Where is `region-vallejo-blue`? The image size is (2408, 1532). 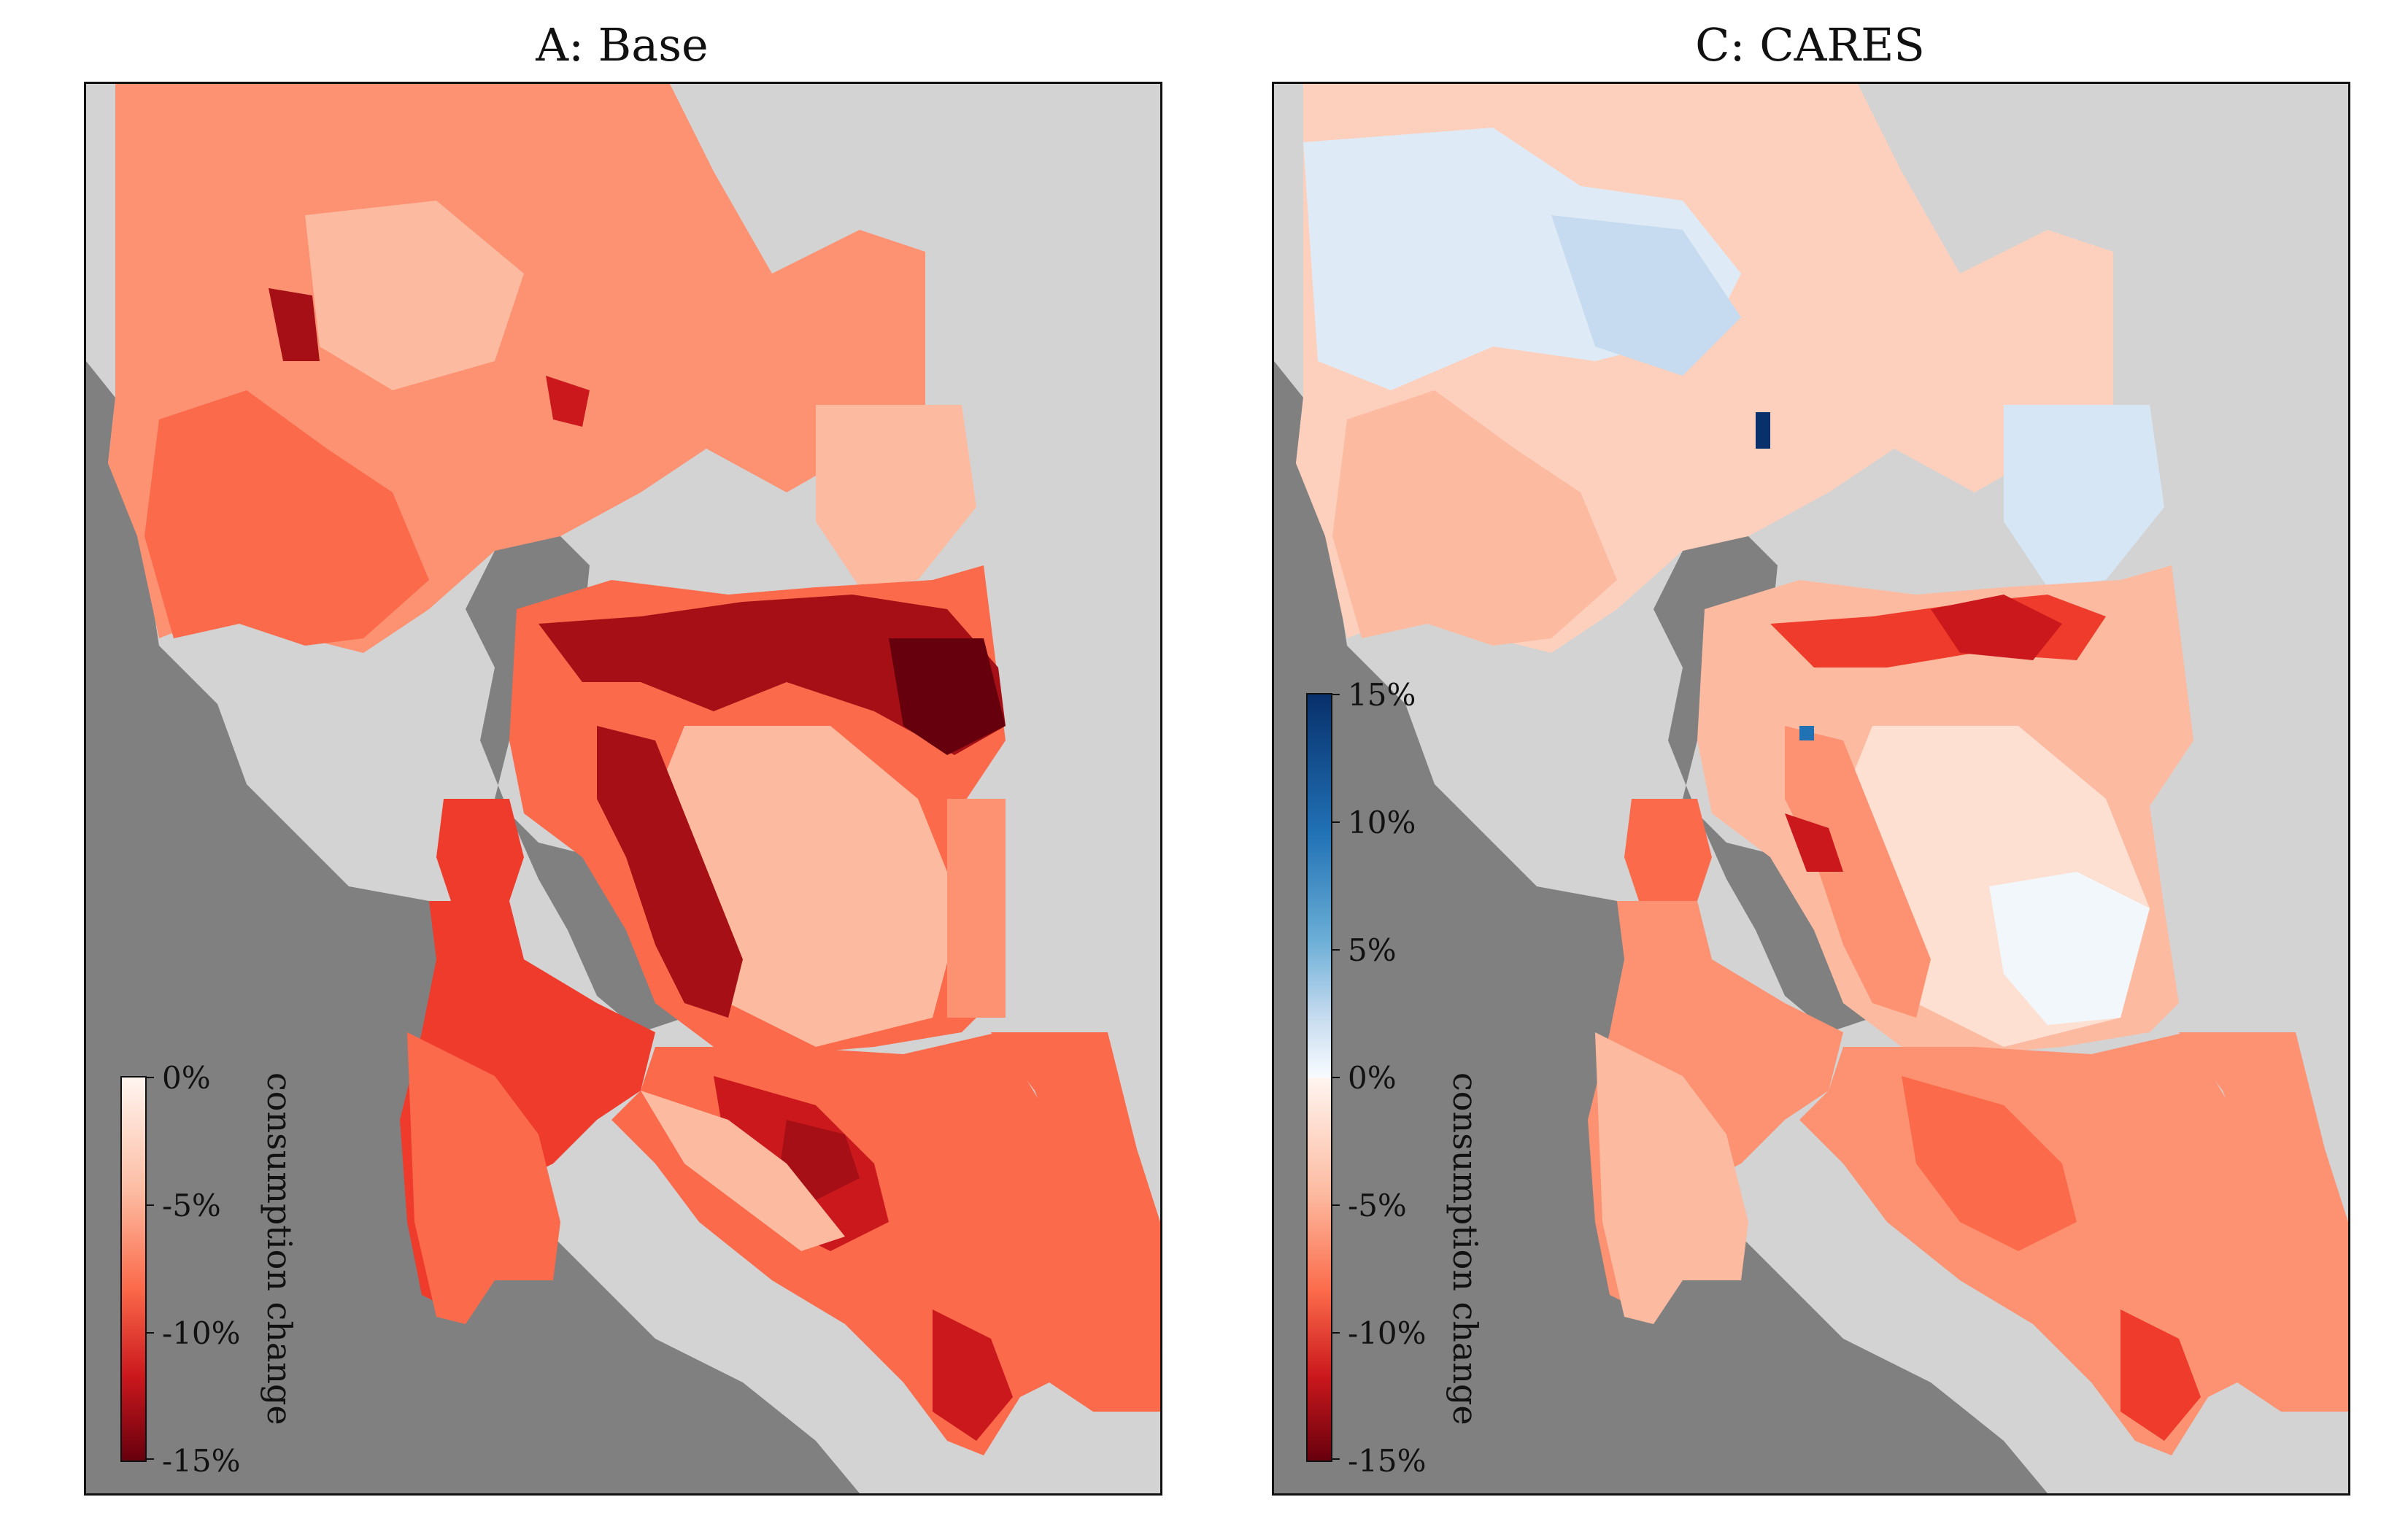 region-vallejo-blue is located at coordinates (1763, 431).